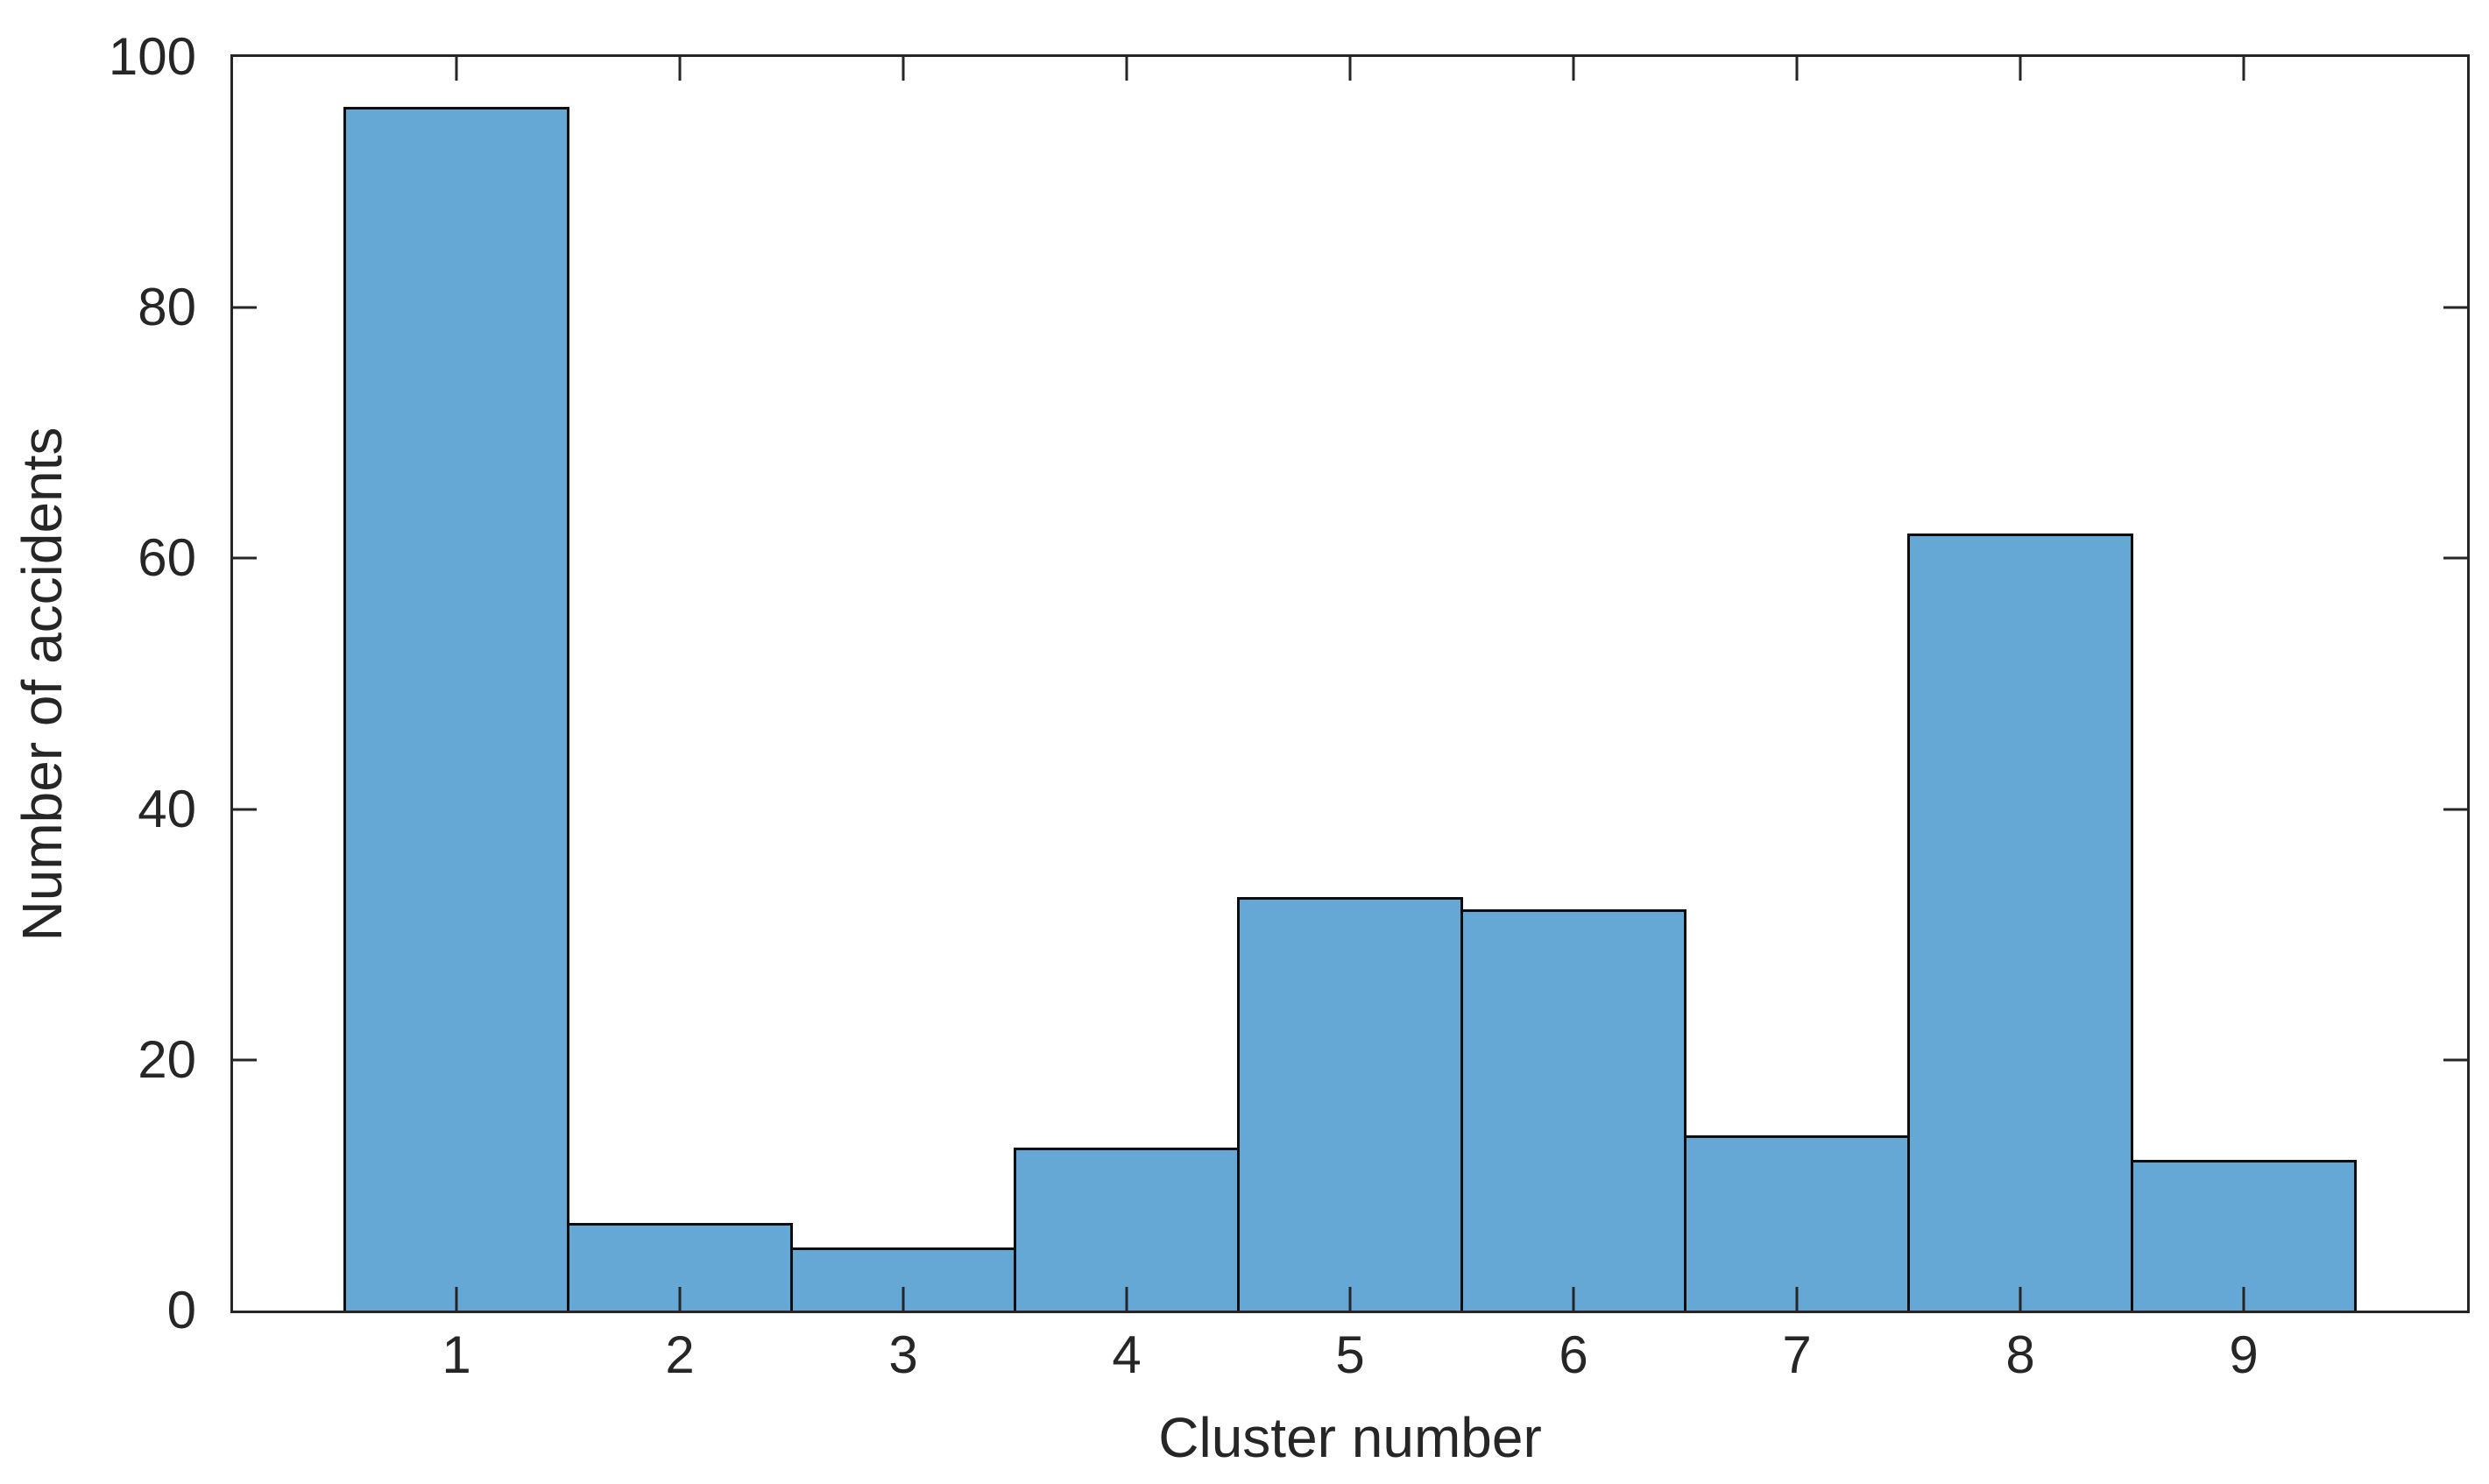  What do you see at coordinates (42, 684) in the screenshot?
I see `y-axis-label: Number of accidents` at bounding box center [42, 684].